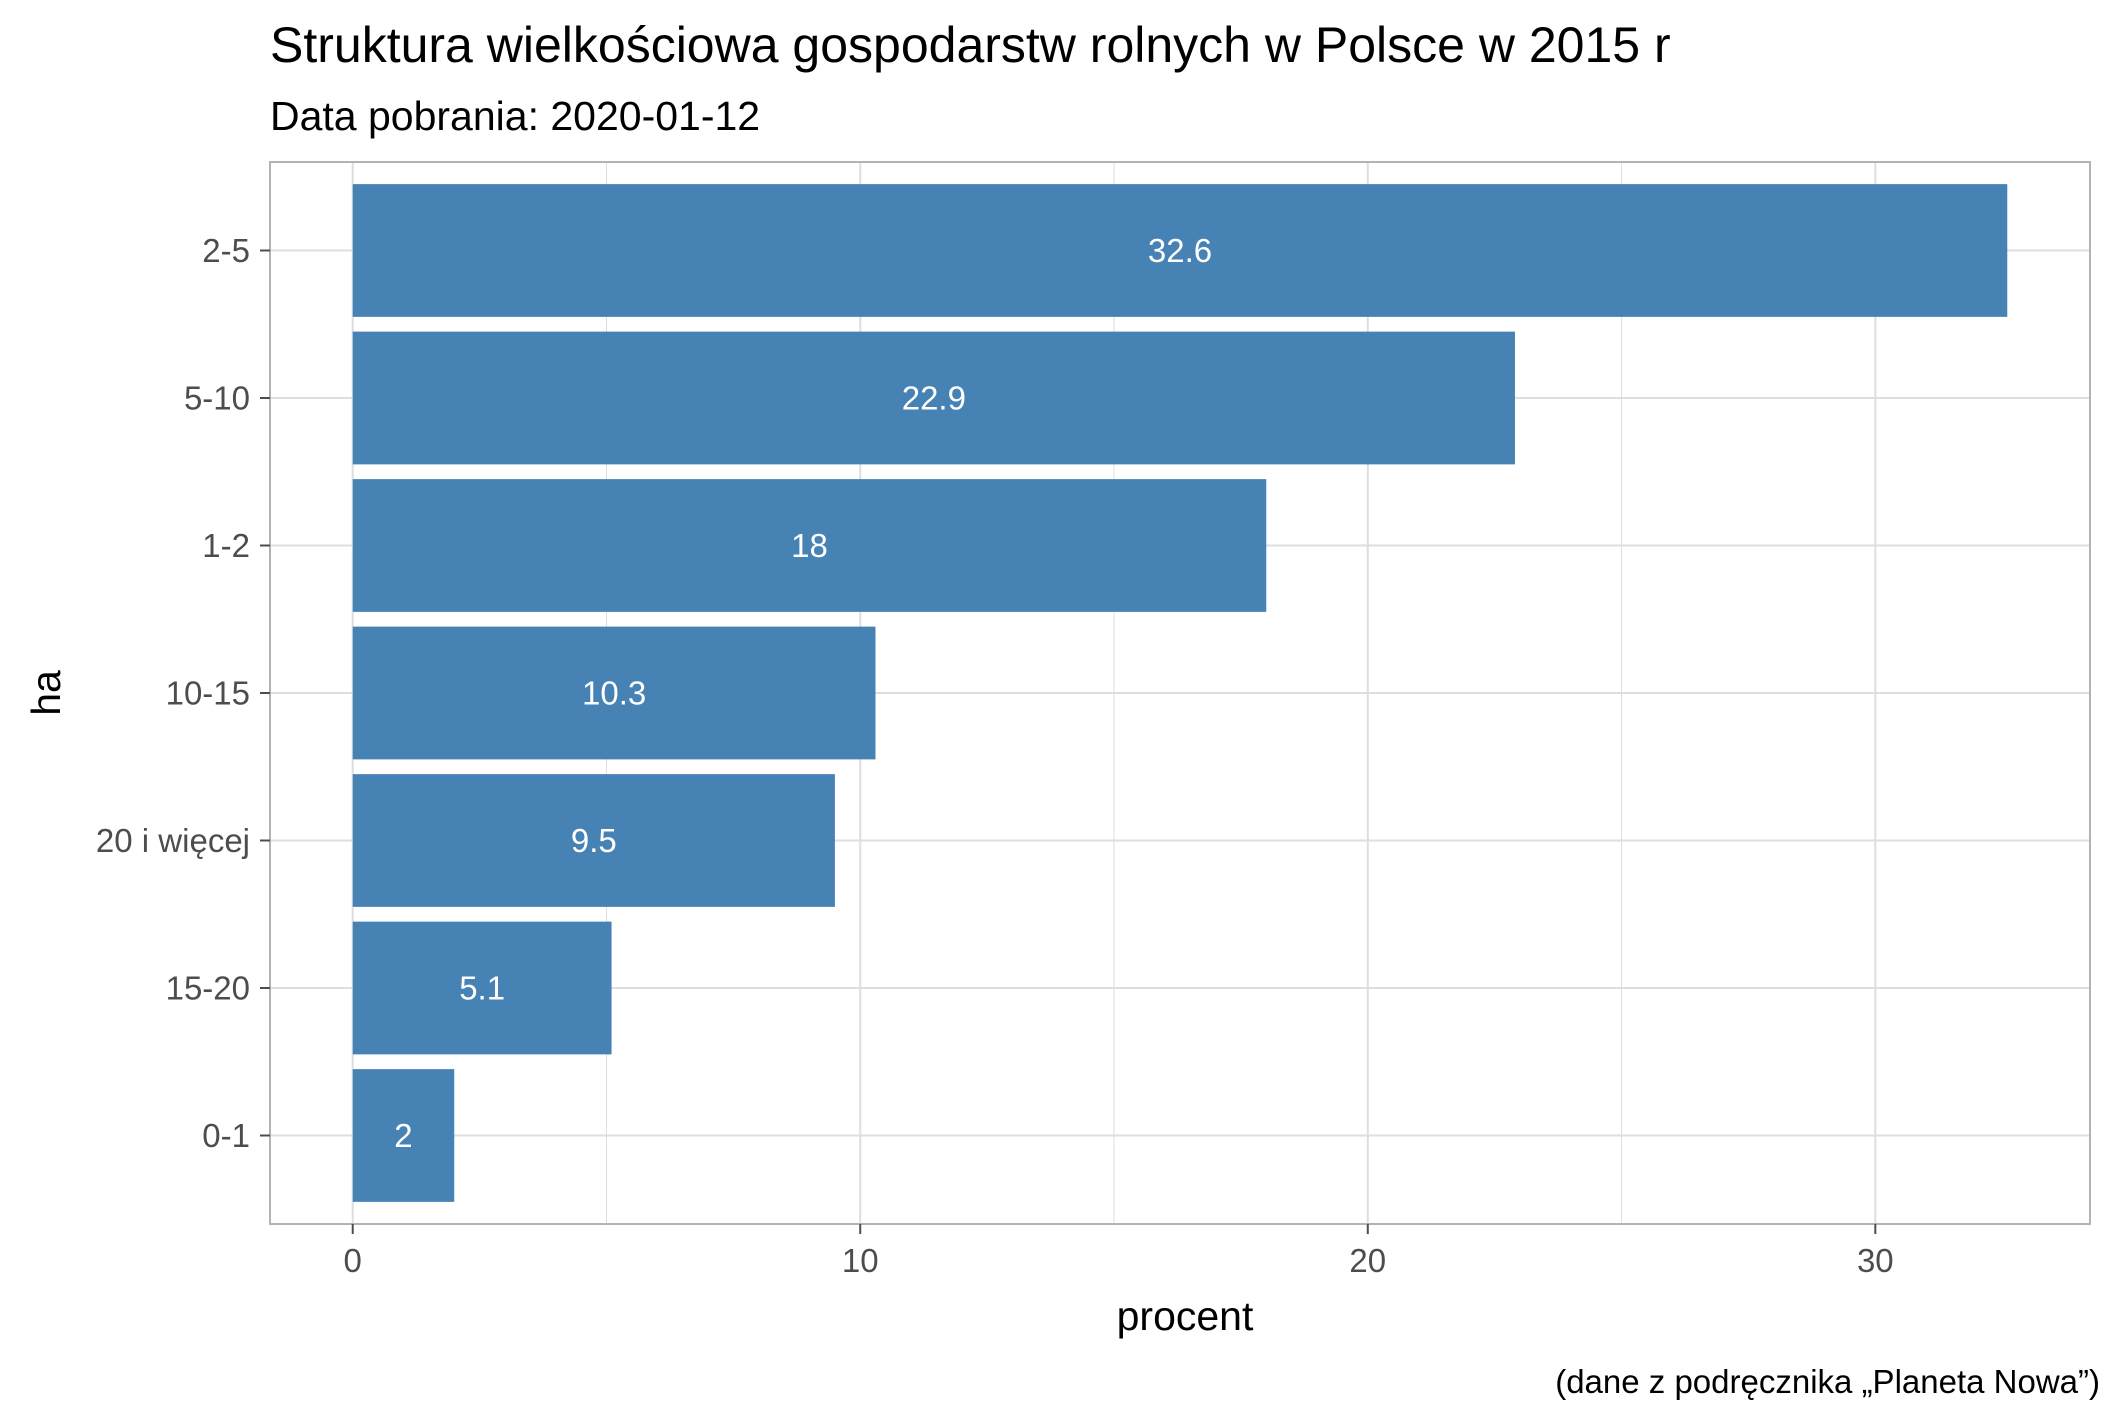 The width and height of the screenshot is (2125, 1417). I want to click on y-axis-ticks: 2-5 5-10 1-2 10-15 20 i więcej 15-20 0-1, so click(183, 693).